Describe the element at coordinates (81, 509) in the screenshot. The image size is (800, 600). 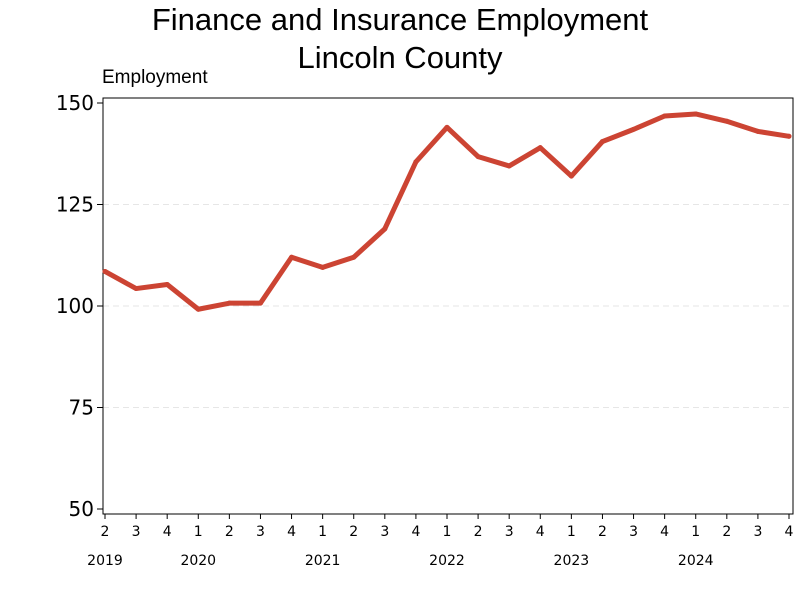
I see `y-tick-label: 50` at that location.